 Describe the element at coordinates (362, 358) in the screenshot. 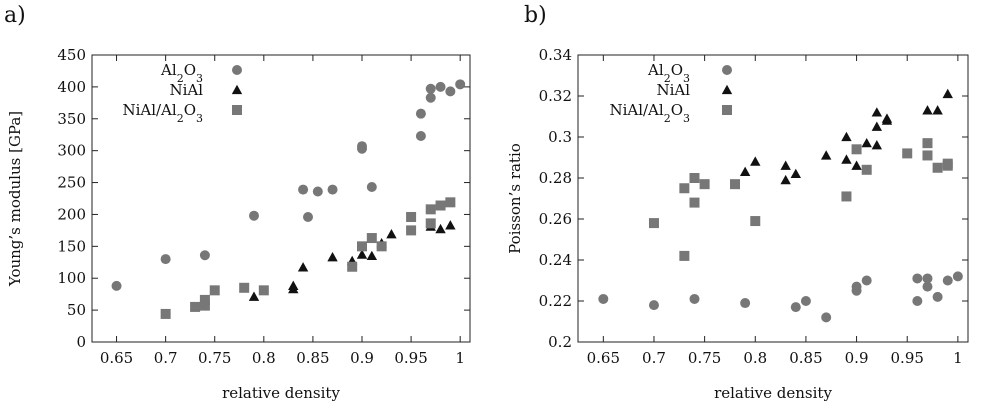

I see `x-tick-label: 0.9` at that location.